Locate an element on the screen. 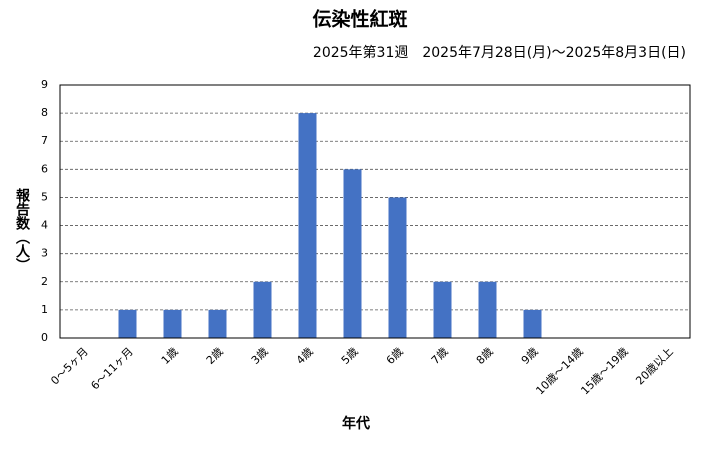  x-tick-label: 9歳 is located at coordinates (530, 356).